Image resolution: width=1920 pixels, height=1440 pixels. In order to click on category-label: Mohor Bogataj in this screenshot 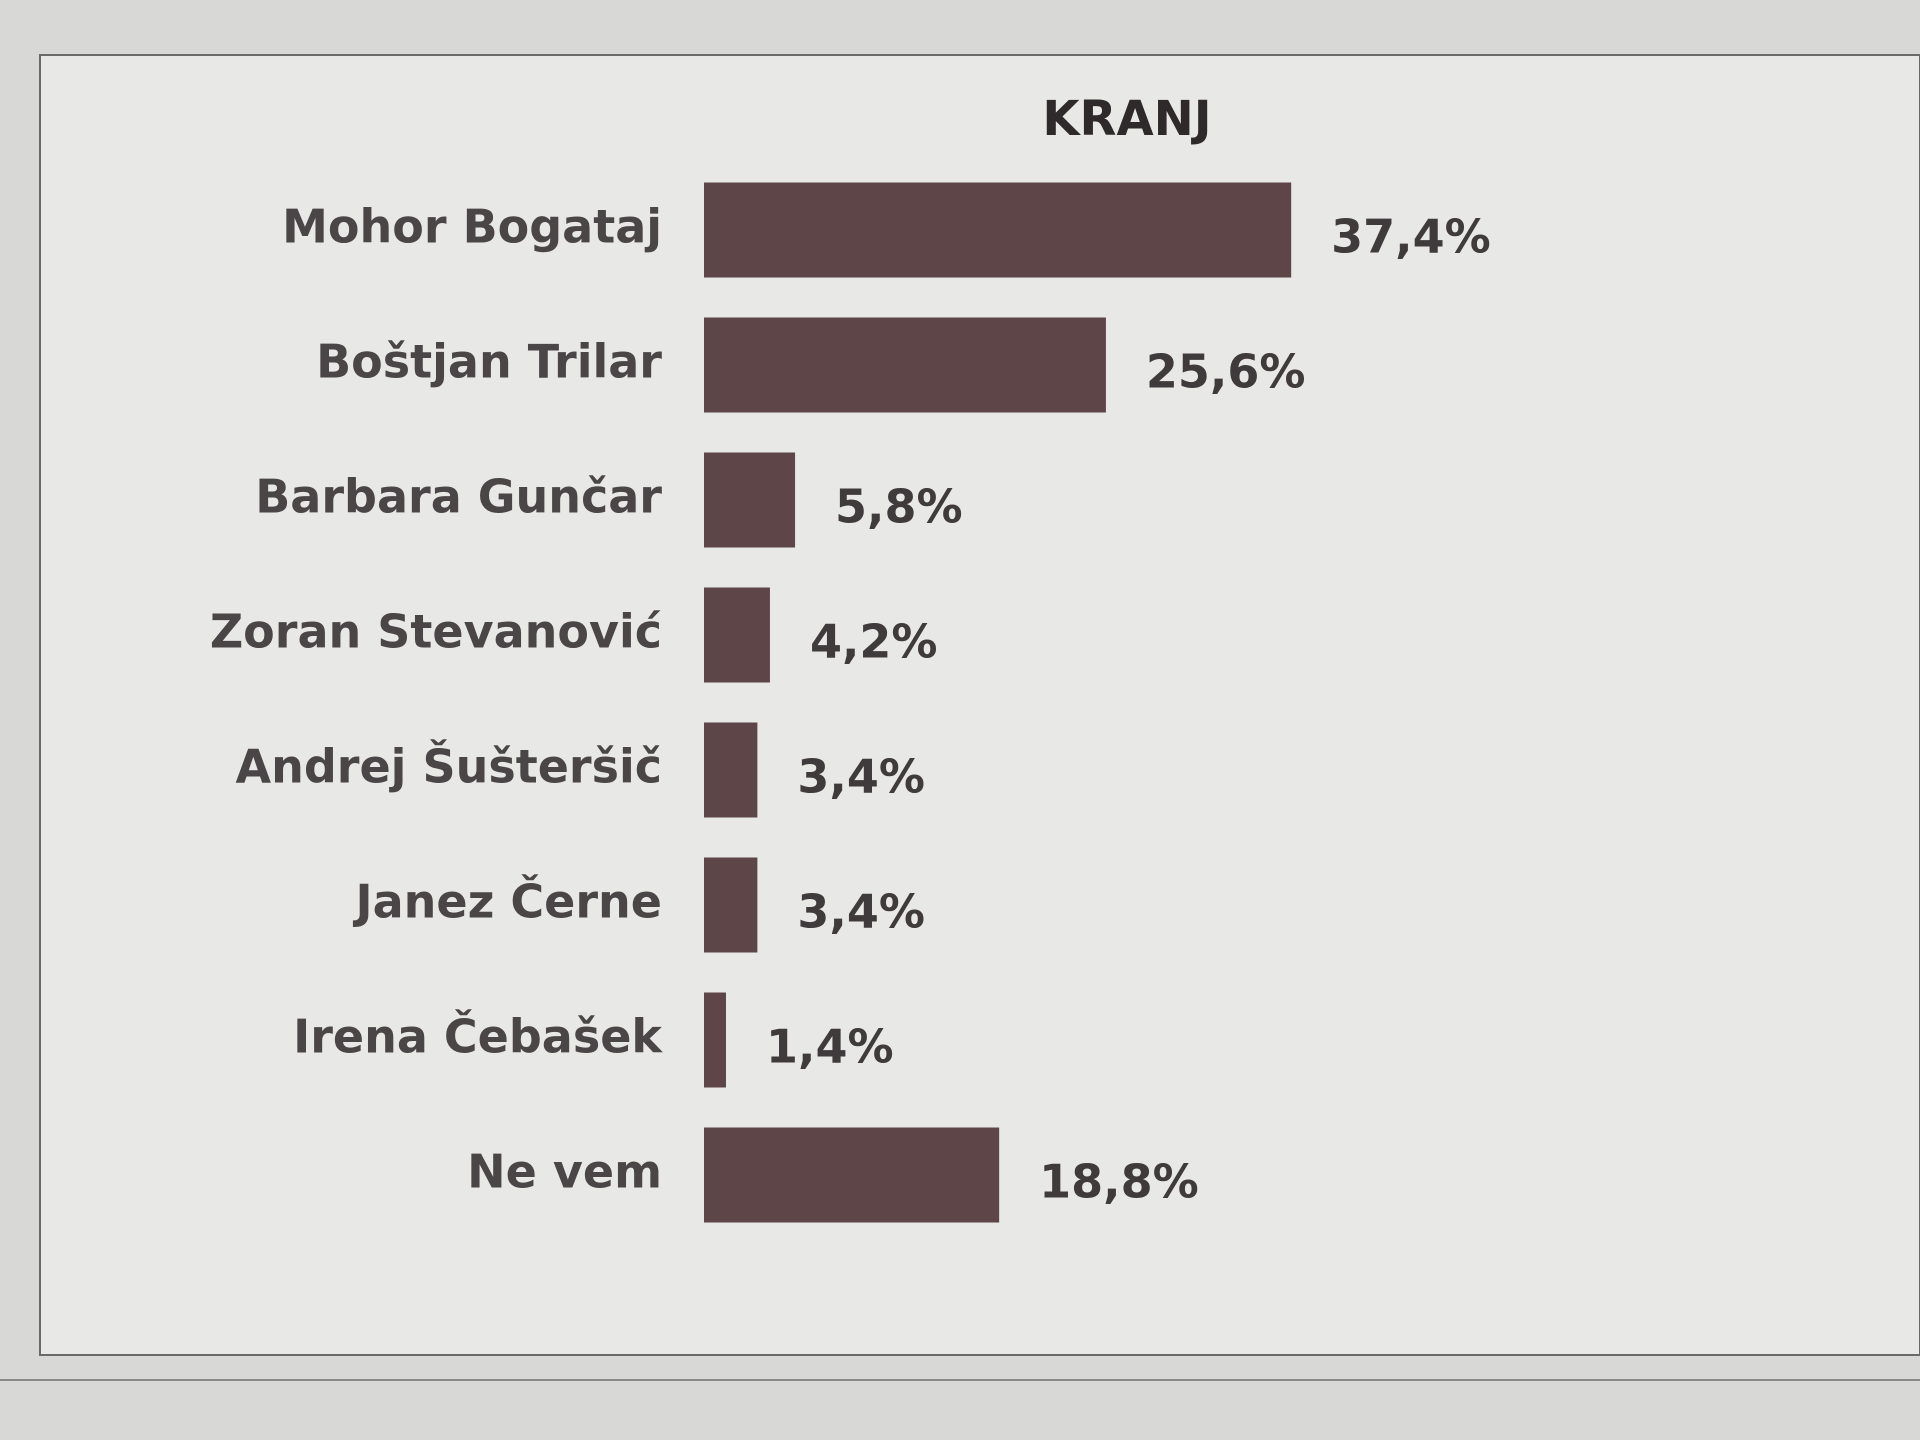, I will do `click(472, 227)`.